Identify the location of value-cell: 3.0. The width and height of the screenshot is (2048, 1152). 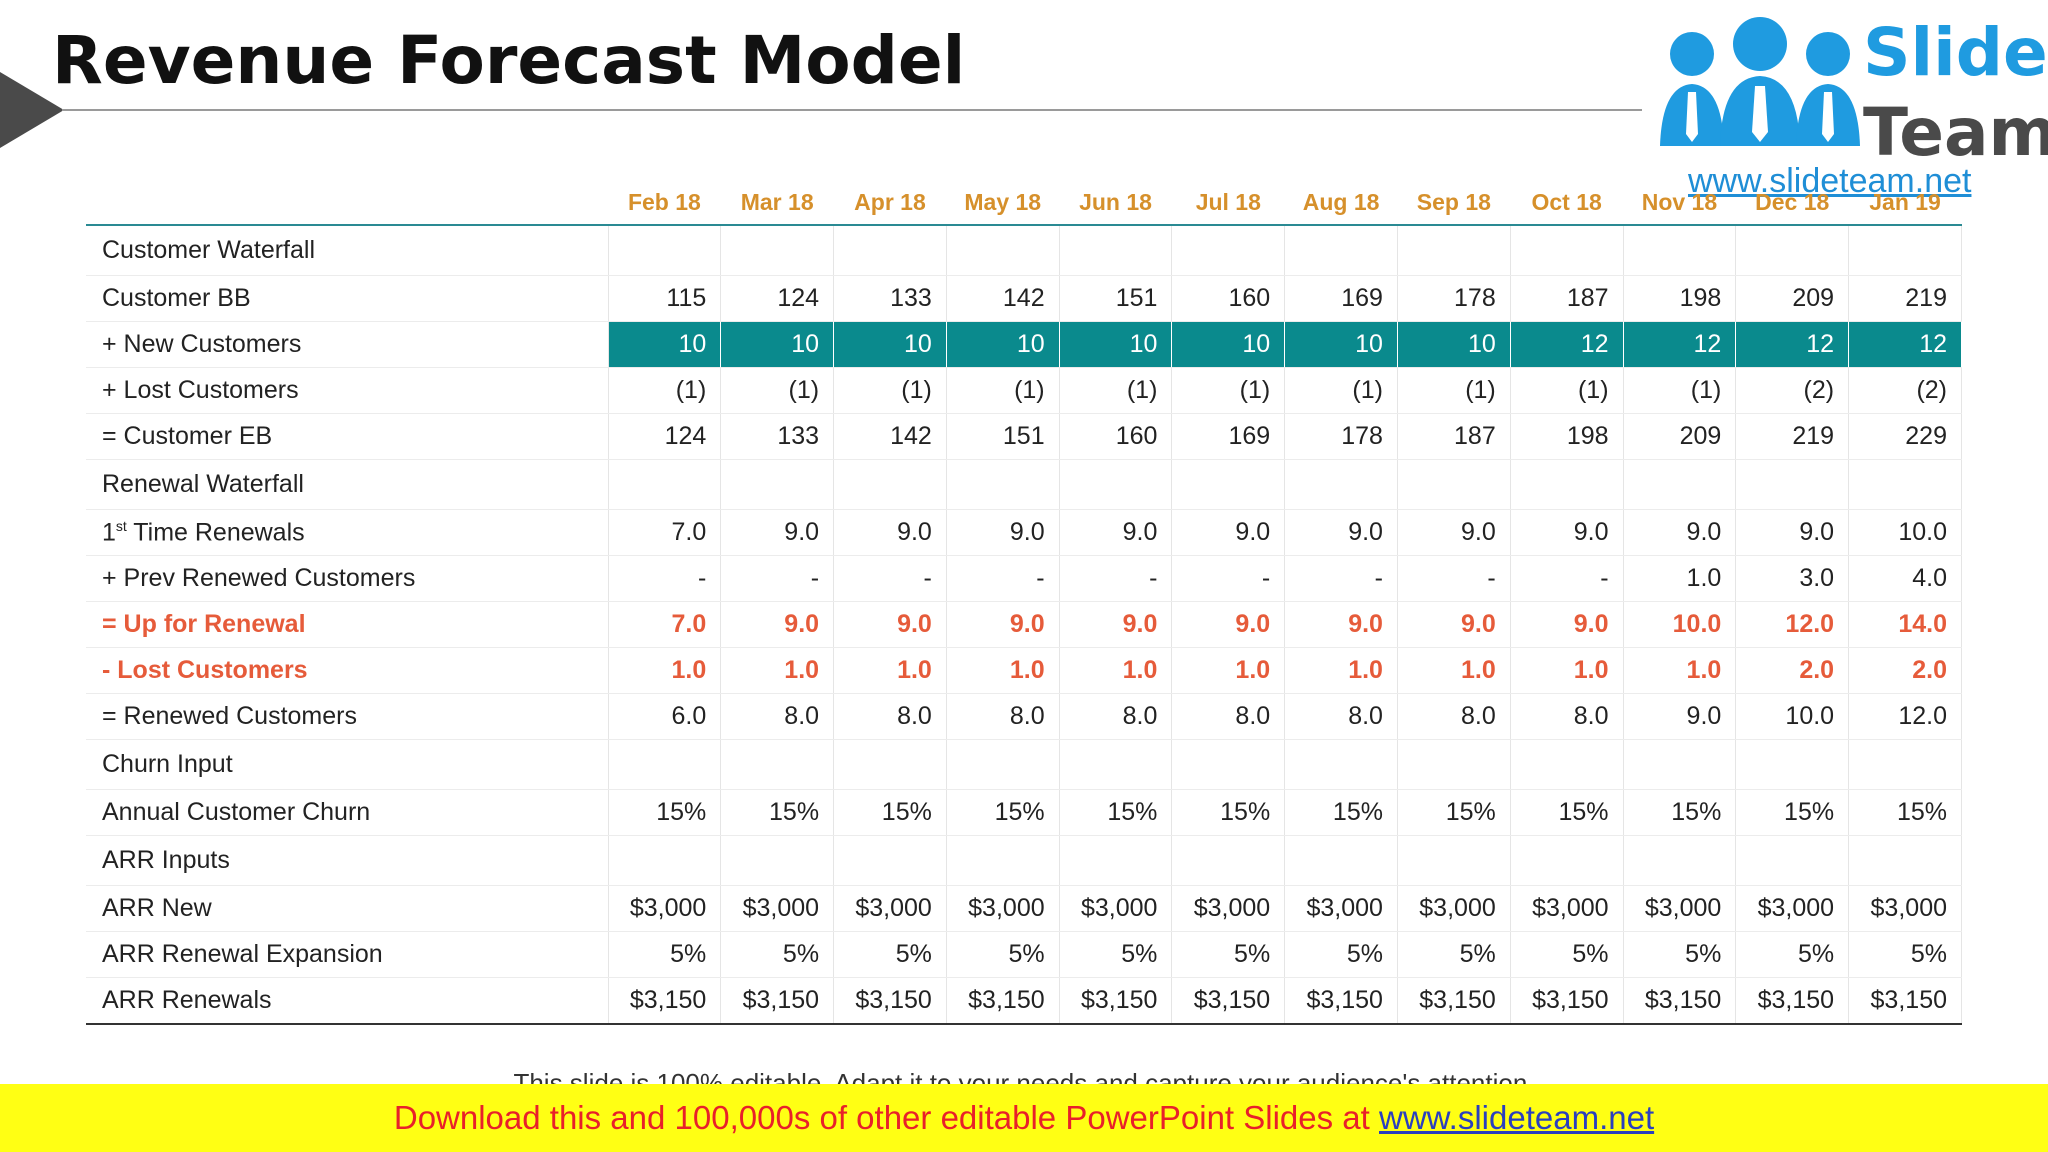
(1792, 578).